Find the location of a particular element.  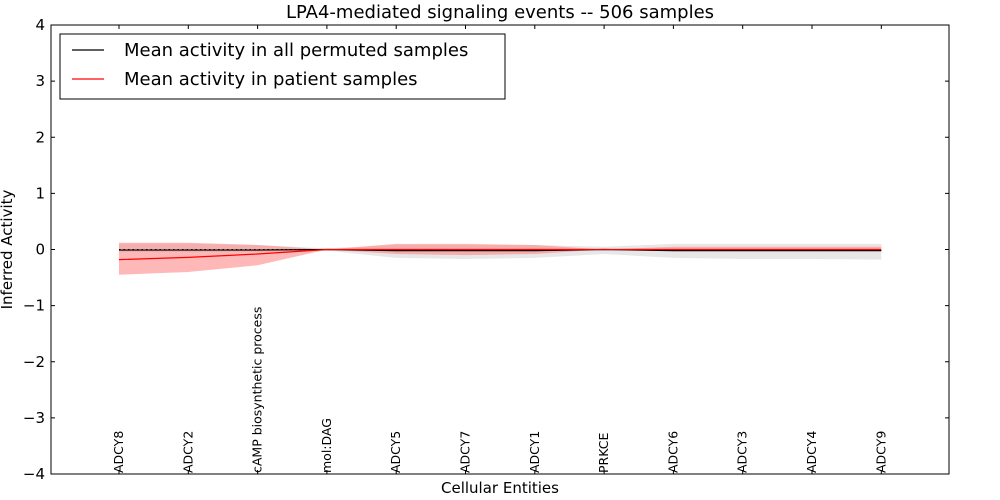

y-tick-label: −2 is located at coordinates (34, 362).